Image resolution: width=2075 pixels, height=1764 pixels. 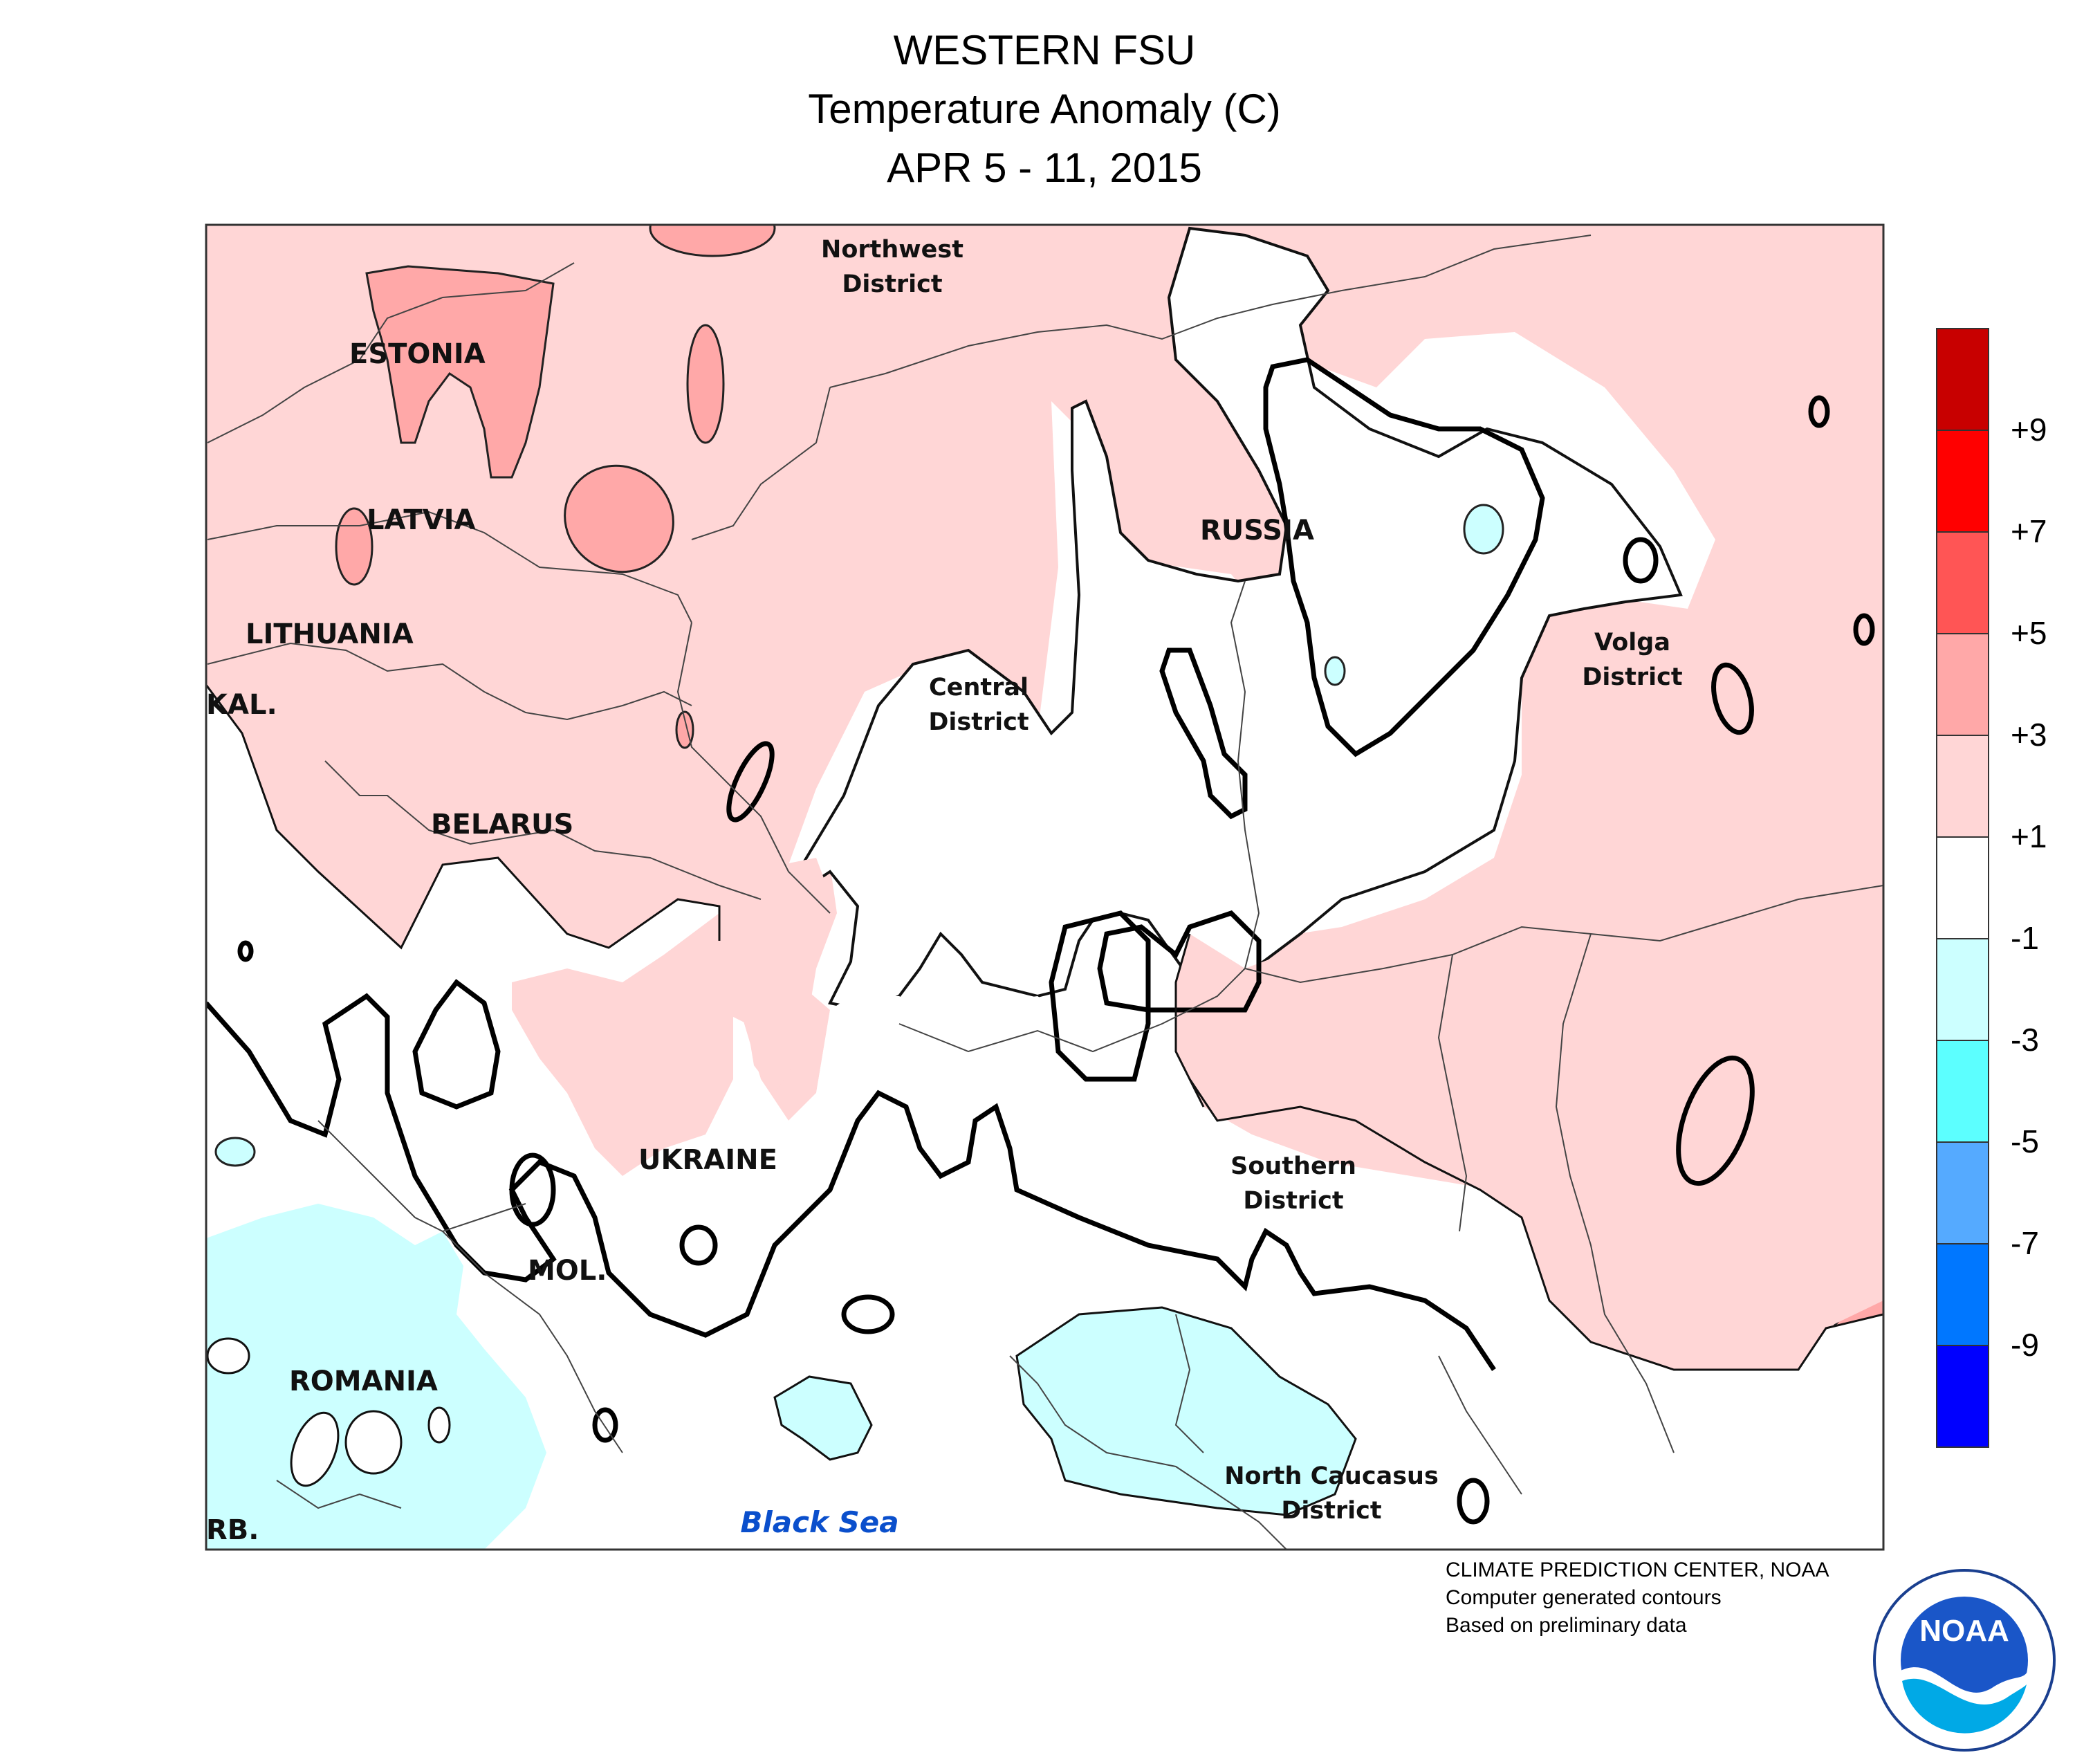 I want to click on label-belarus: BELARUS, so click(x=502, y=824).